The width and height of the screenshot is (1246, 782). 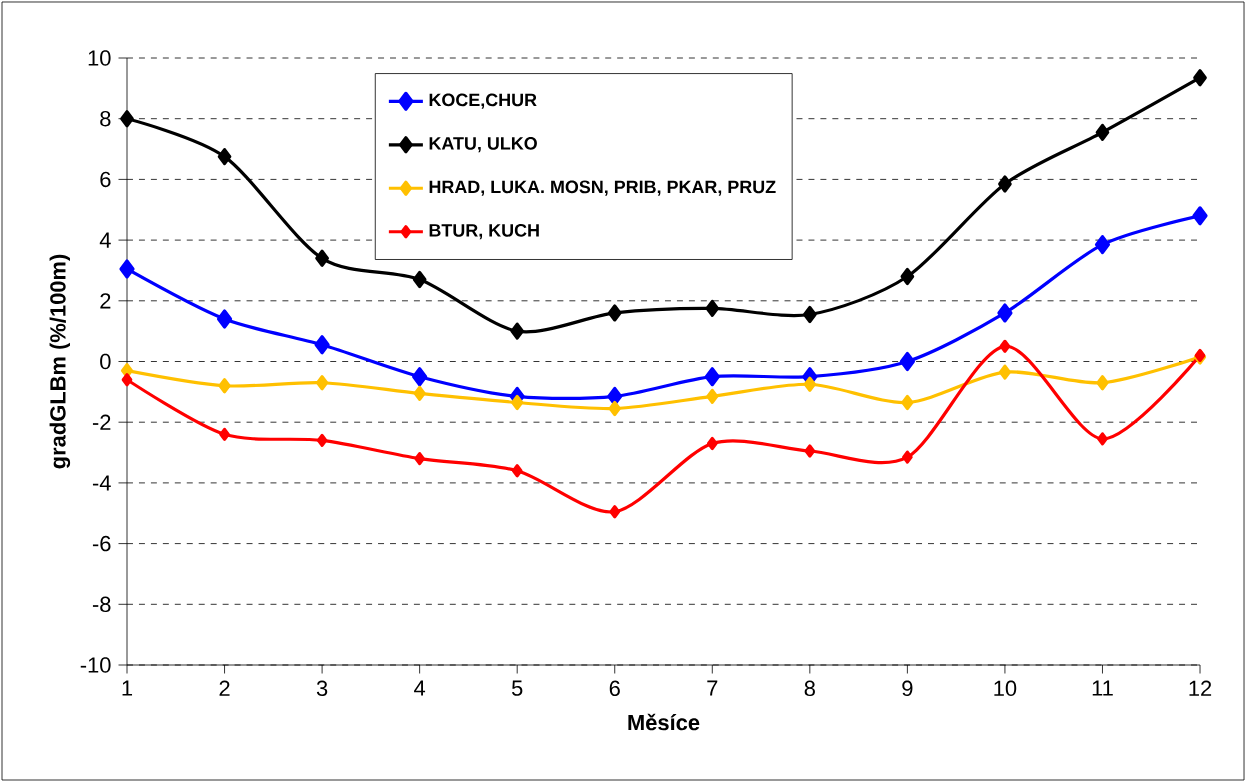 I want to click on y-axis-title: gradGLBm (%/100m), so click(x=60, y=361).